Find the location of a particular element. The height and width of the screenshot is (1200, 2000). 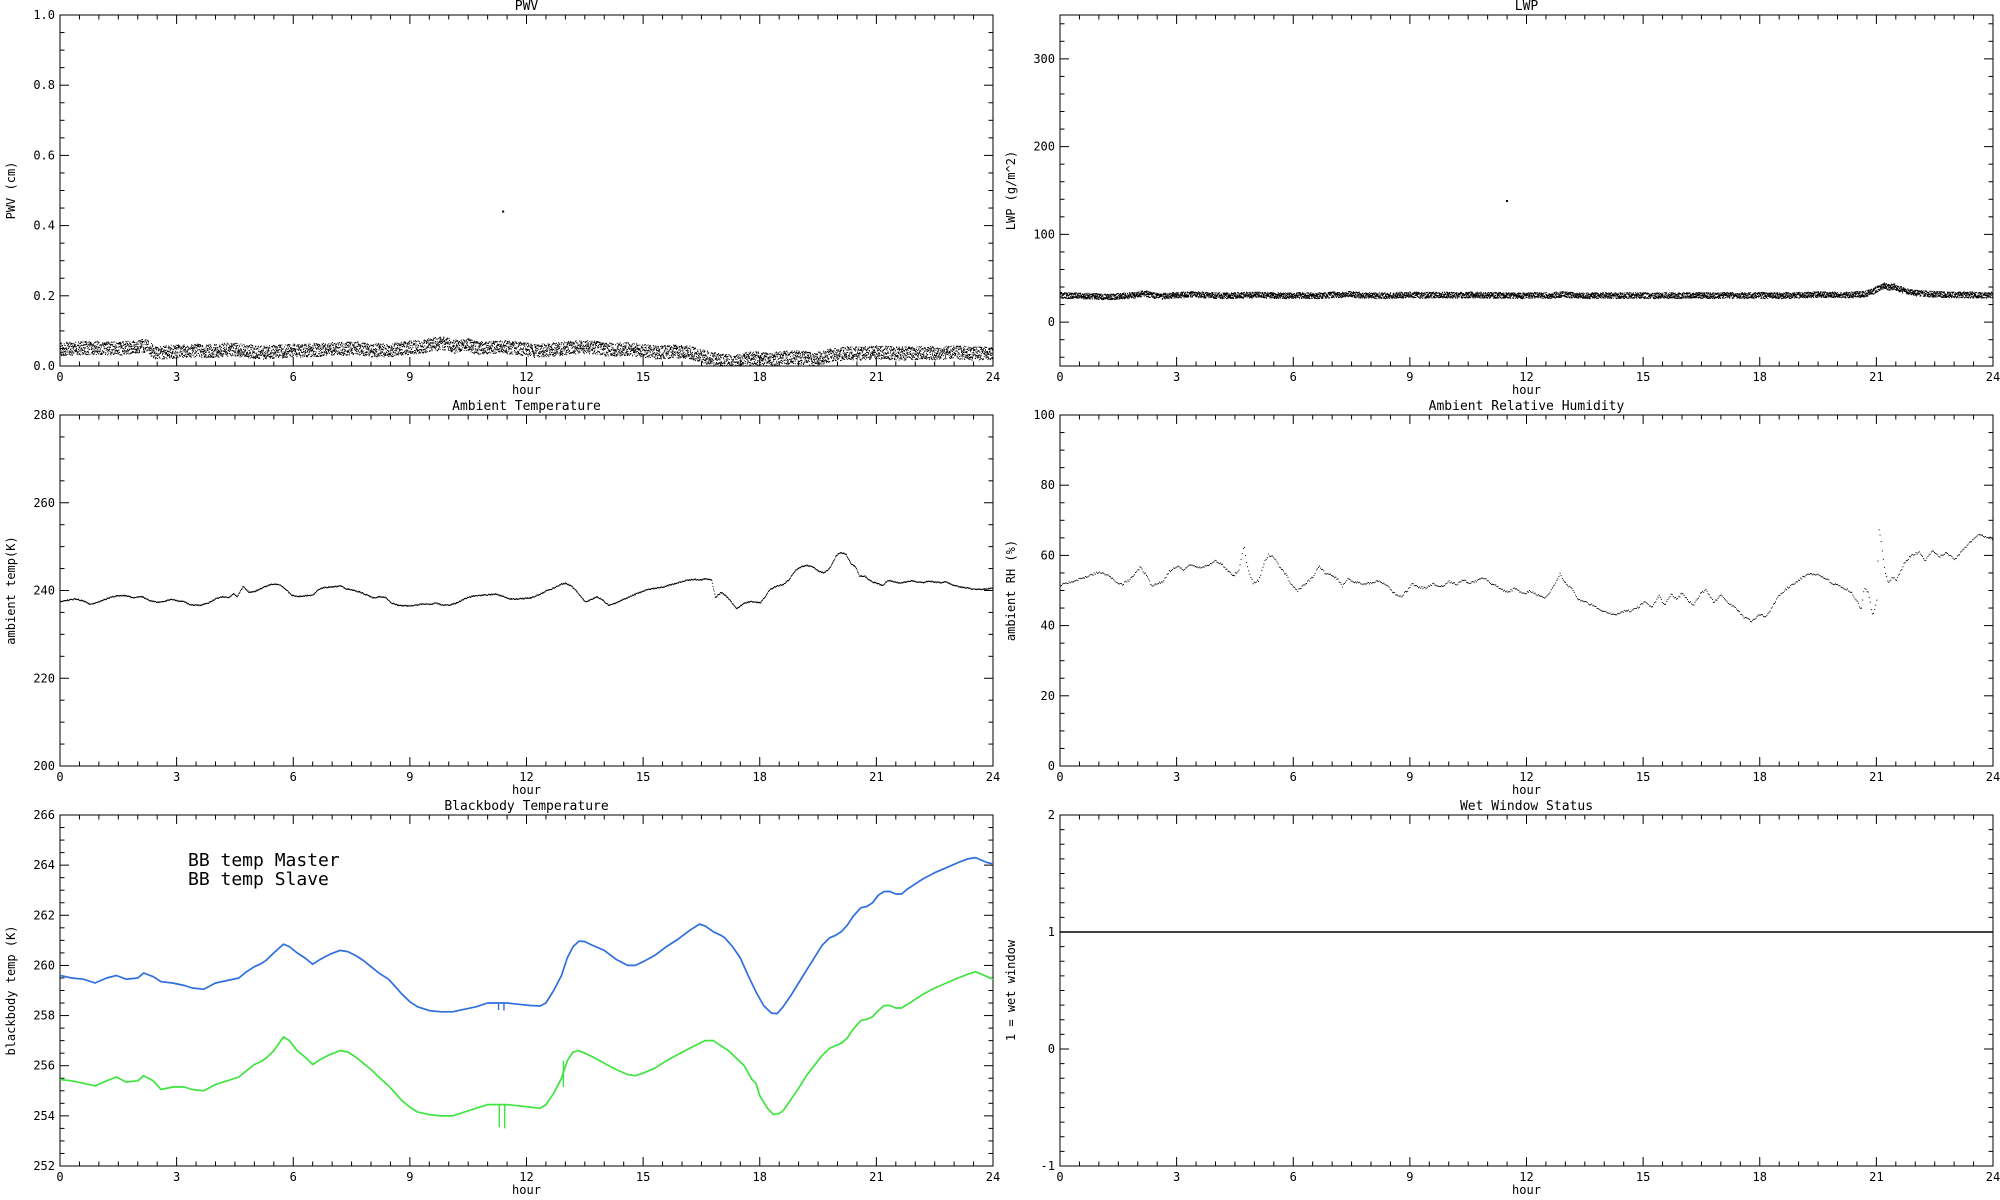

y-tick-label: 0.2 is located at coordinates (44, 296).